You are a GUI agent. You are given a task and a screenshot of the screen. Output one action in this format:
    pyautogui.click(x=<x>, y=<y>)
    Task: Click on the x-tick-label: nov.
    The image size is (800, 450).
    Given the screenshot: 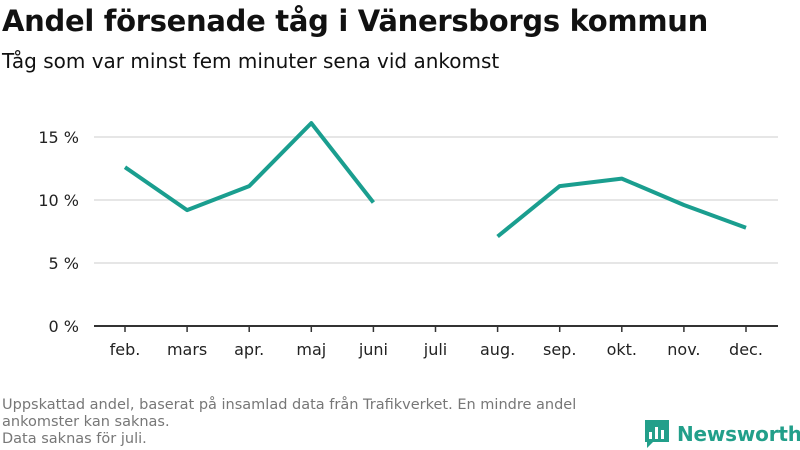 What is the action you would take?
    pyautogui.click(x=683, y=349)
    